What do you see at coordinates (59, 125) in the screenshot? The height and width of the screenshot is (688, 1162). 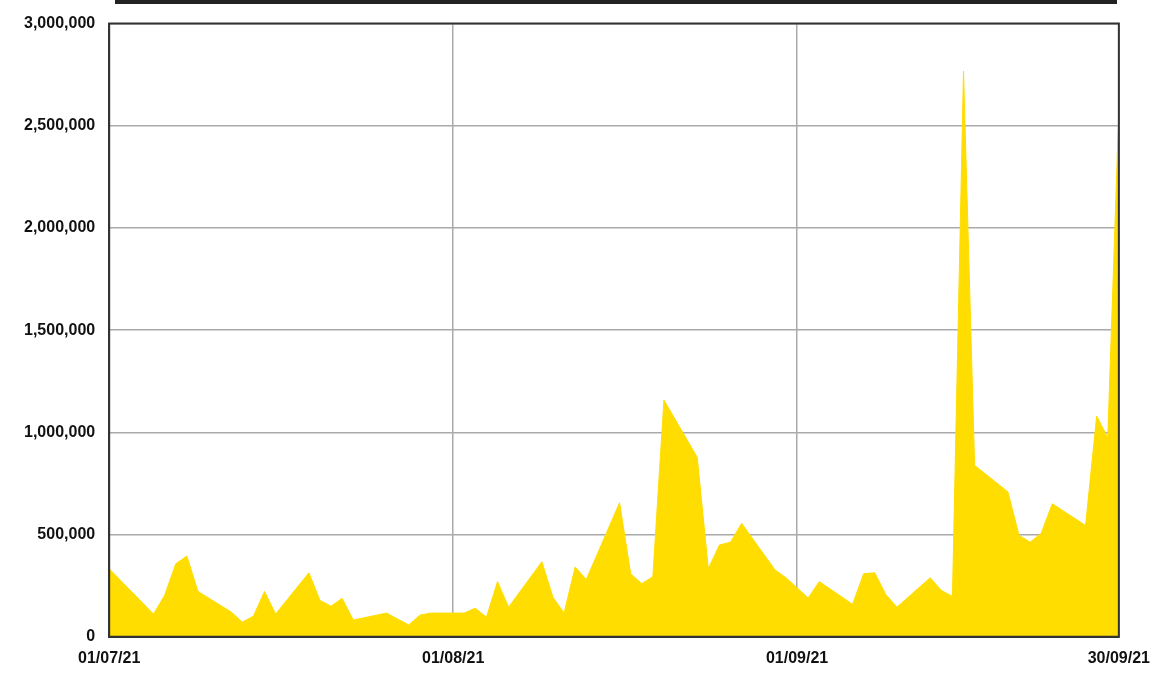 I see `y-tick-label: 2,500,000` at bounding box center [59, 125].